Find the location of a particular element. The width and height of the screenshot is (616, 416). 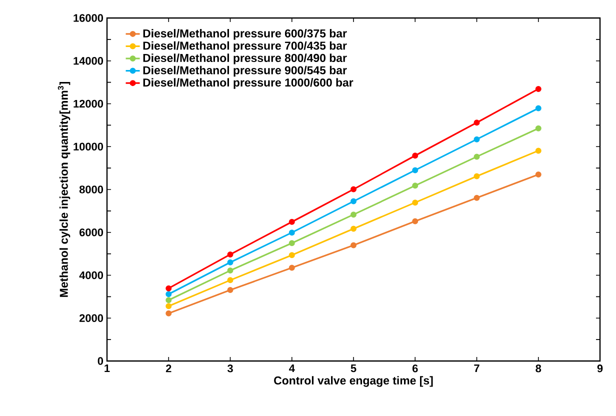

x-tick-label: 9 is located at coordinates (600, 368).